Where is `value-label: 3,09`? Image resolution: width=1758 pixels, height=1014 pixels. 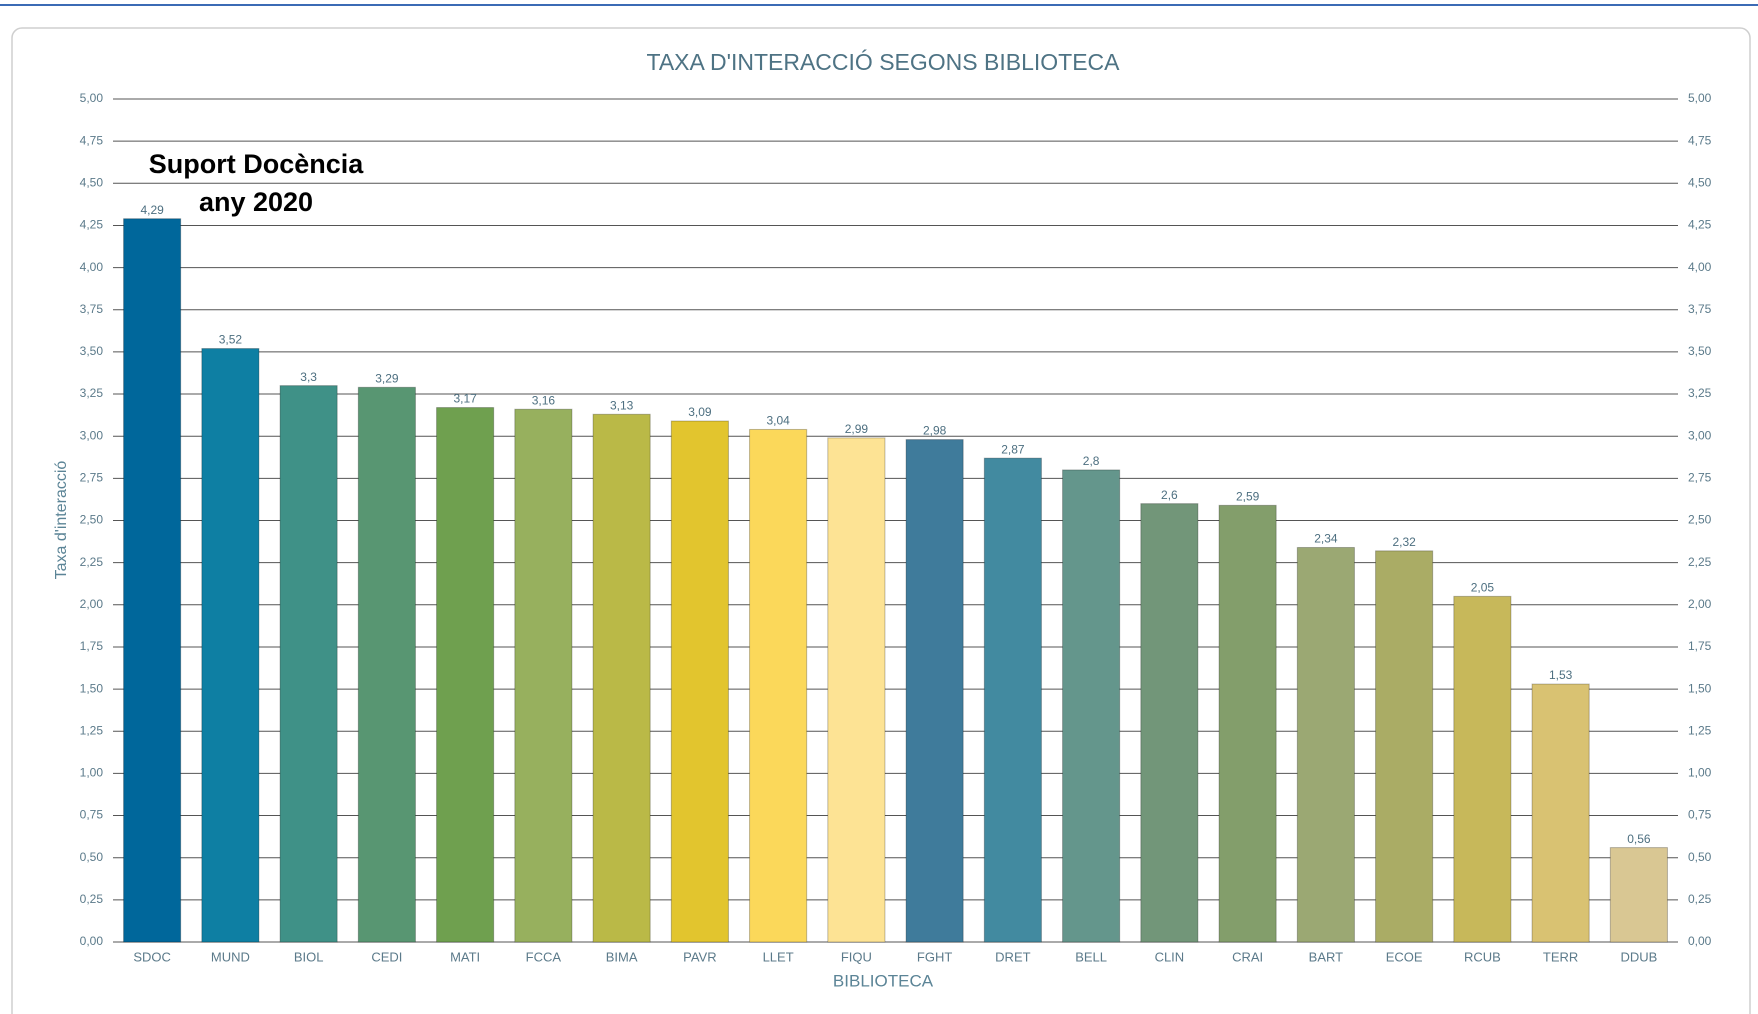
value-label: 3,09 is located at coordinates (700, 412).